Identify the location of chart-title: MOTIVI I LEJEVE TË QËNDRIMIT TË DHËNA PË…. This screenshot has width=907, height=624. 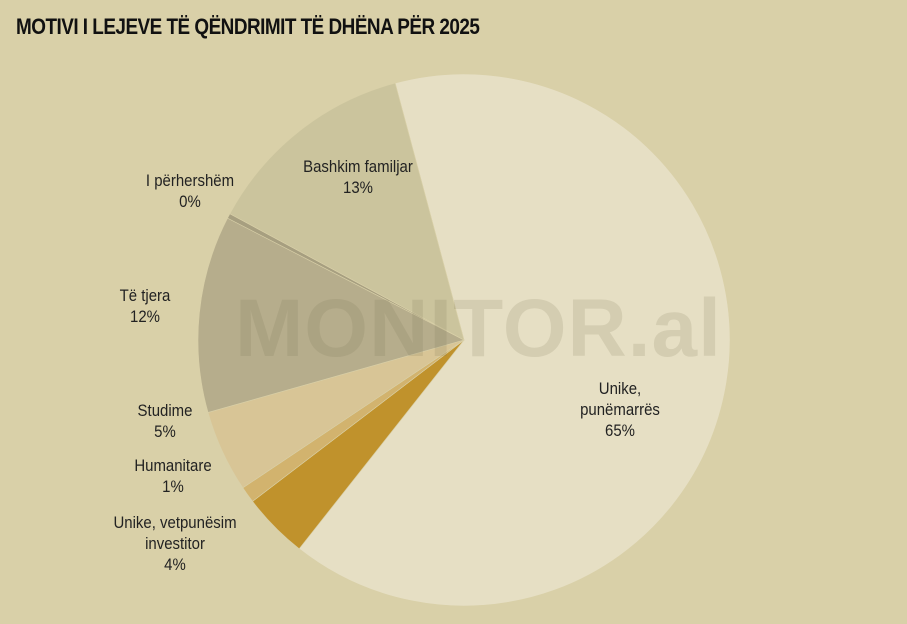
(248, 26).